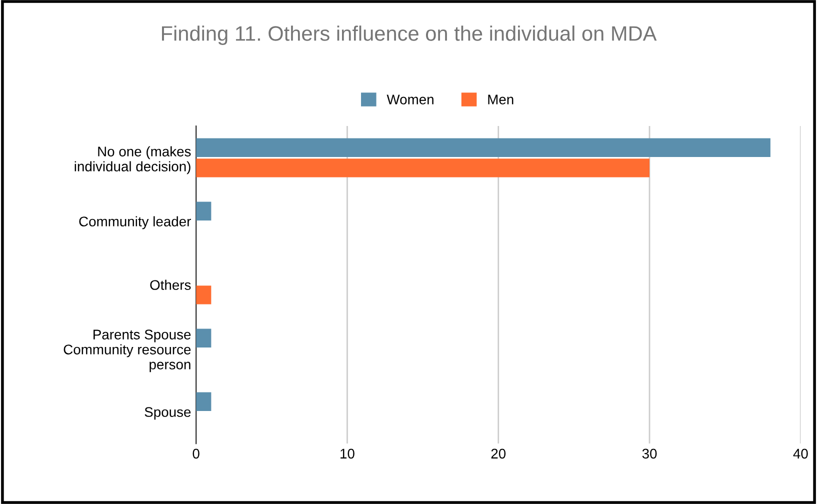 The height and width of the screenshot is (504, 817). What do you see at coordinates (410, 99) in the screenshot?
I see `legend-label: Women` at bounding box center [410, 99].